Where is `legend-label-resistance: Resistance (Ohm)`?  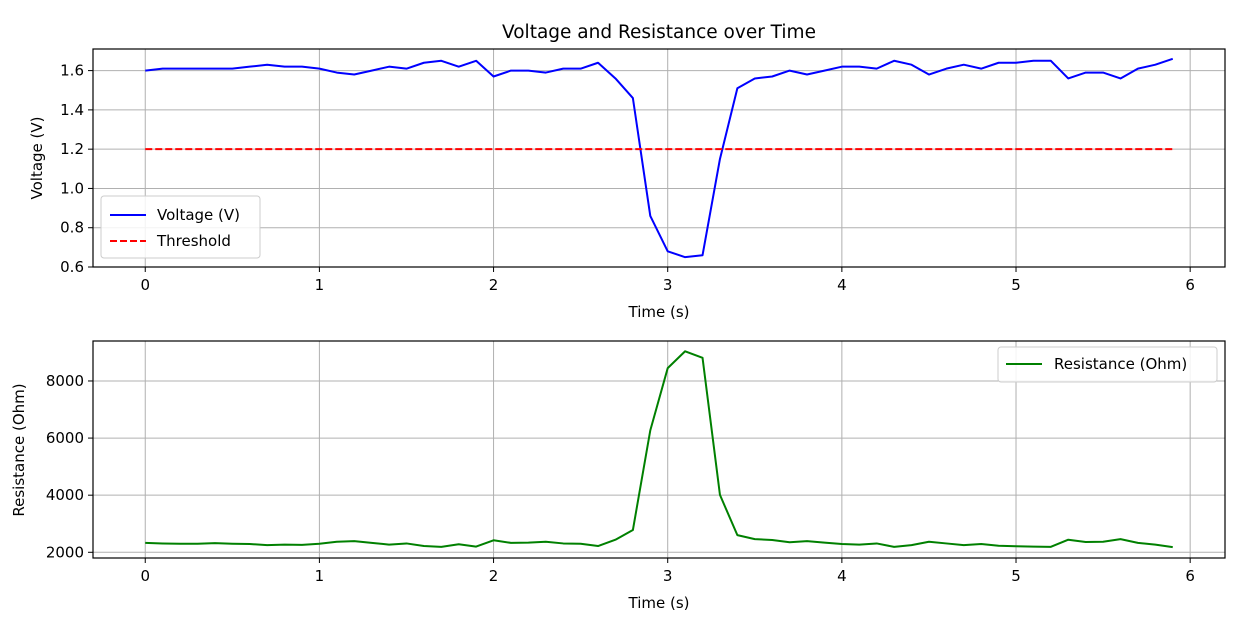 legend-label-resistance: Resistance (Ohm) is located at coordinates (1120, 364).